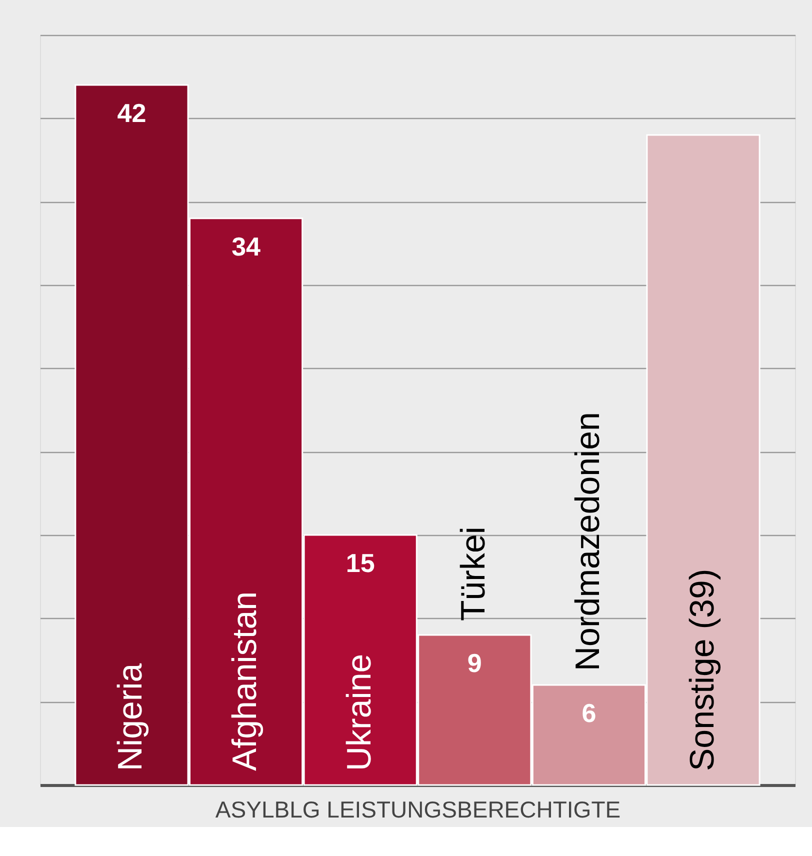  What do you see at coordinates (473, 573) in the screenshot?
I see `x-tick-label: Türkei` at bounding box center [473, 573].